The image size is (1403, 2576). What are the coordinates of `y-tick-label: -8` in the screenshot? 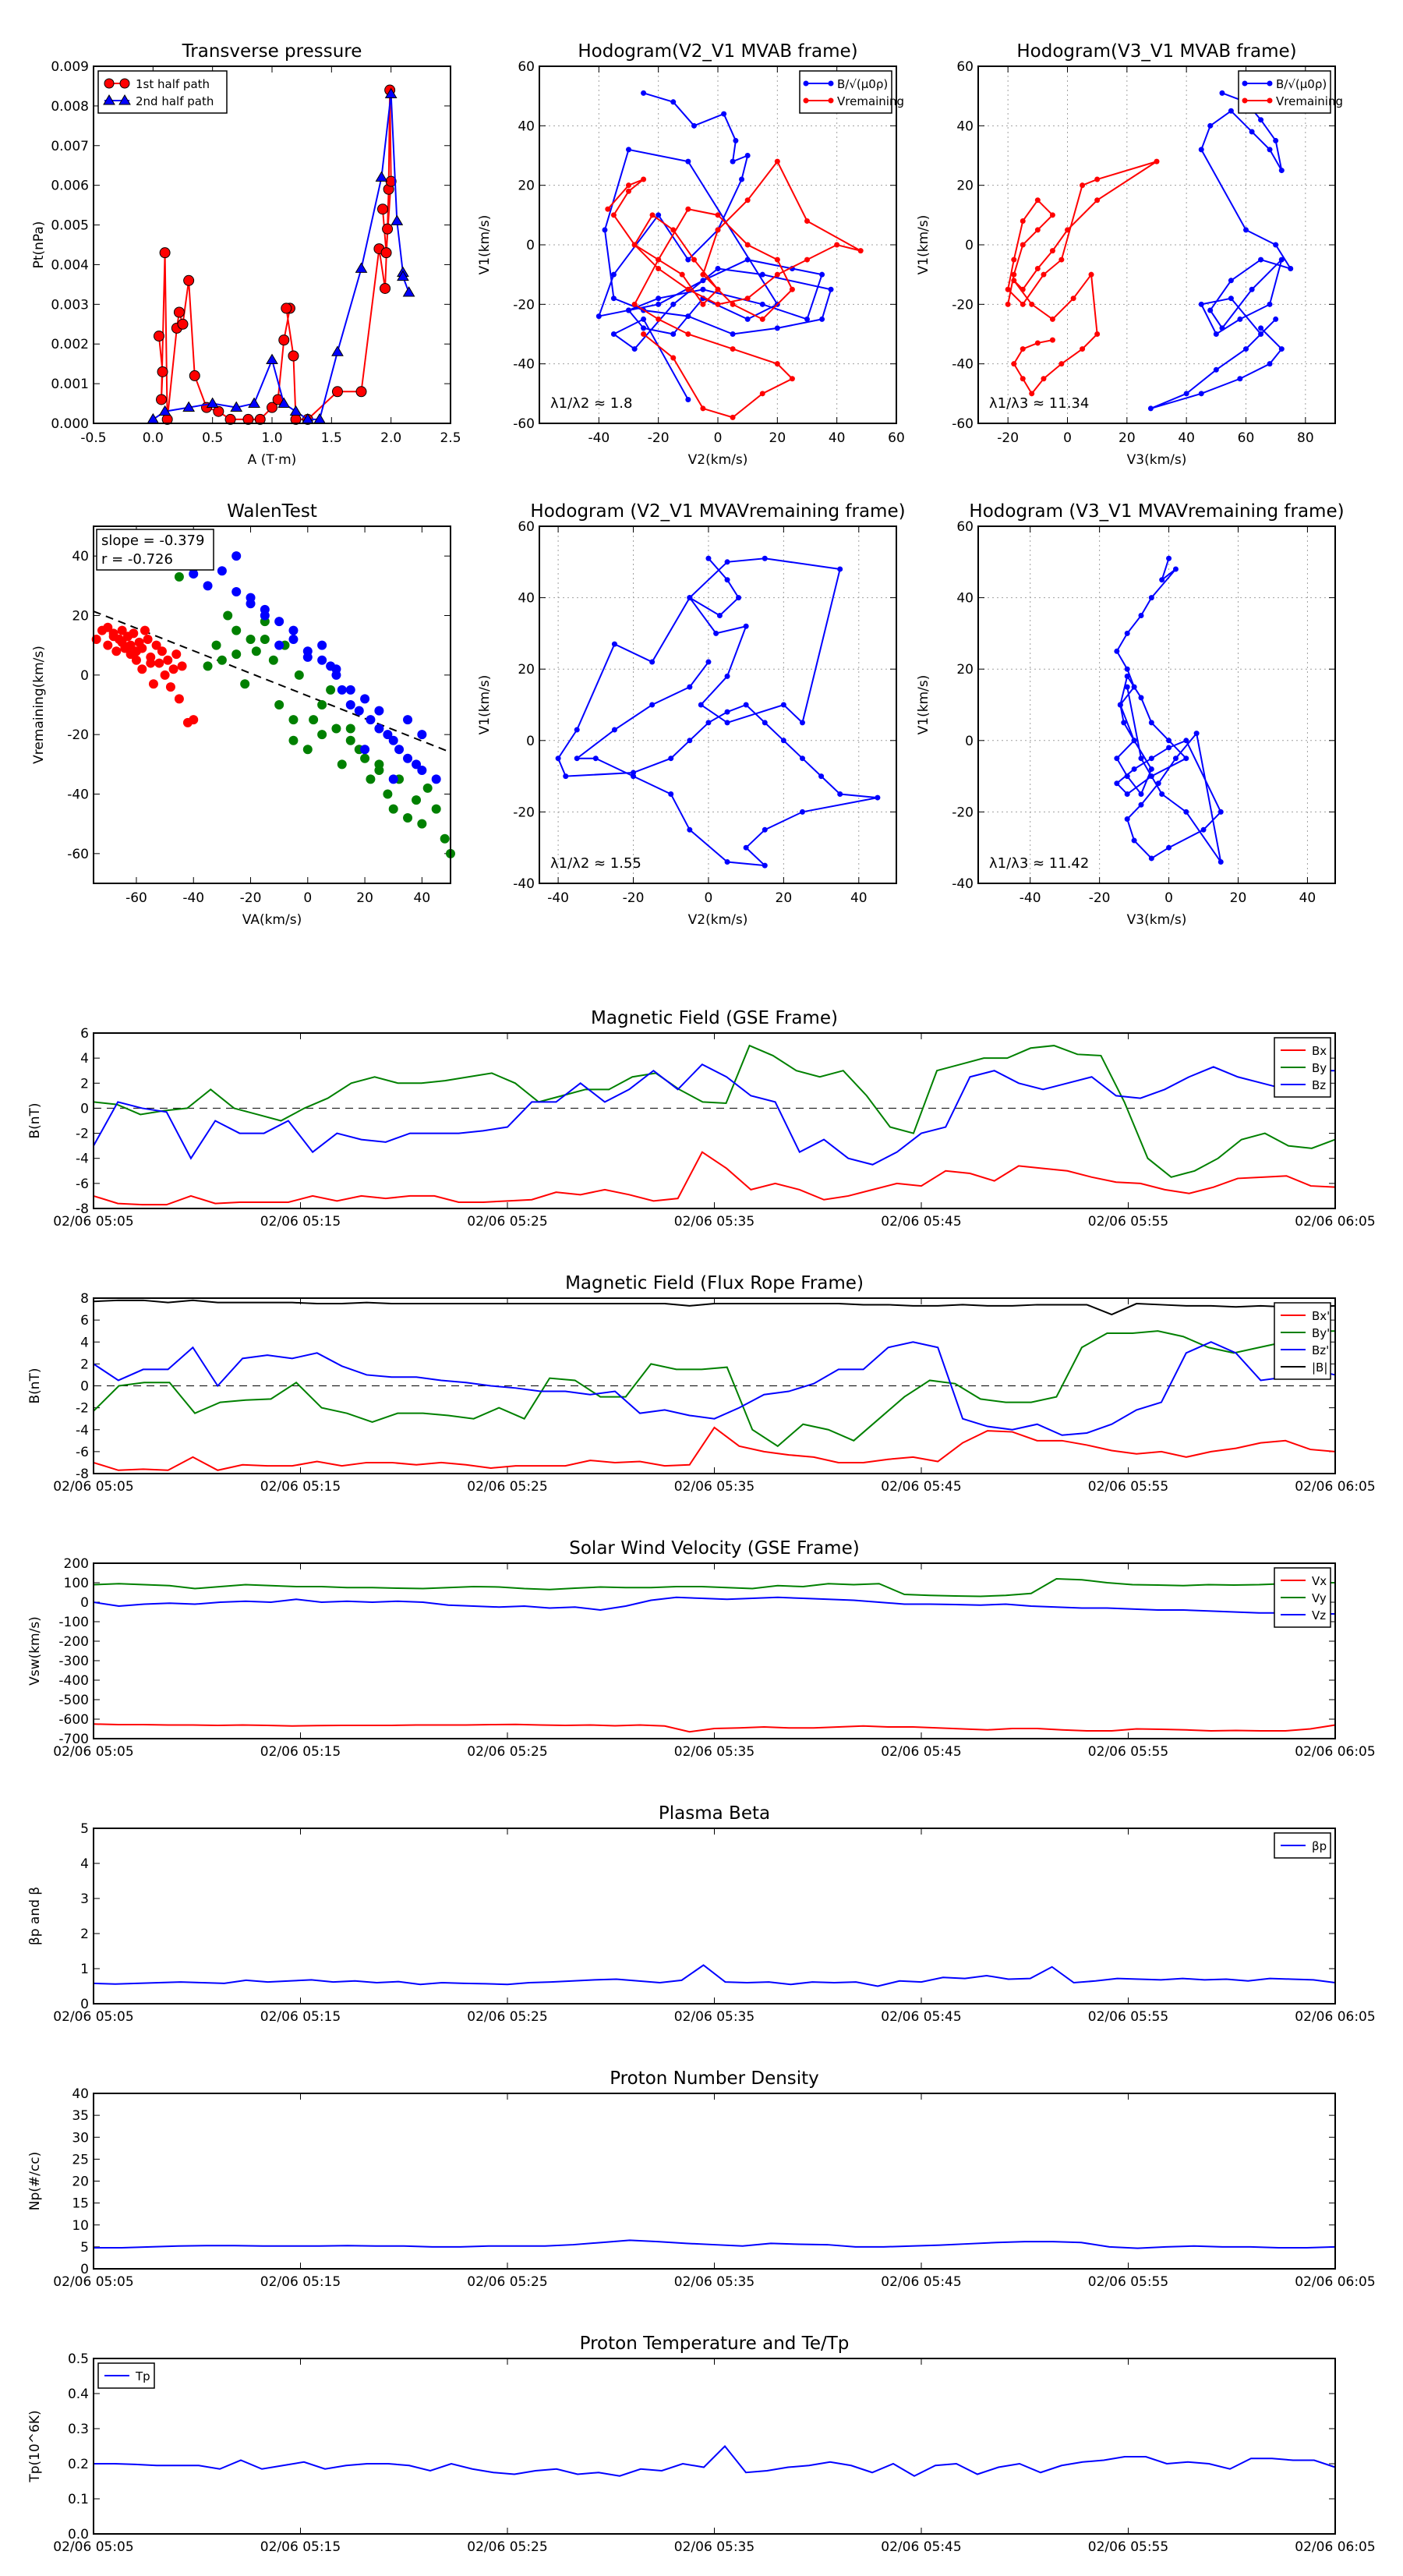 It's located at (82, 1209).